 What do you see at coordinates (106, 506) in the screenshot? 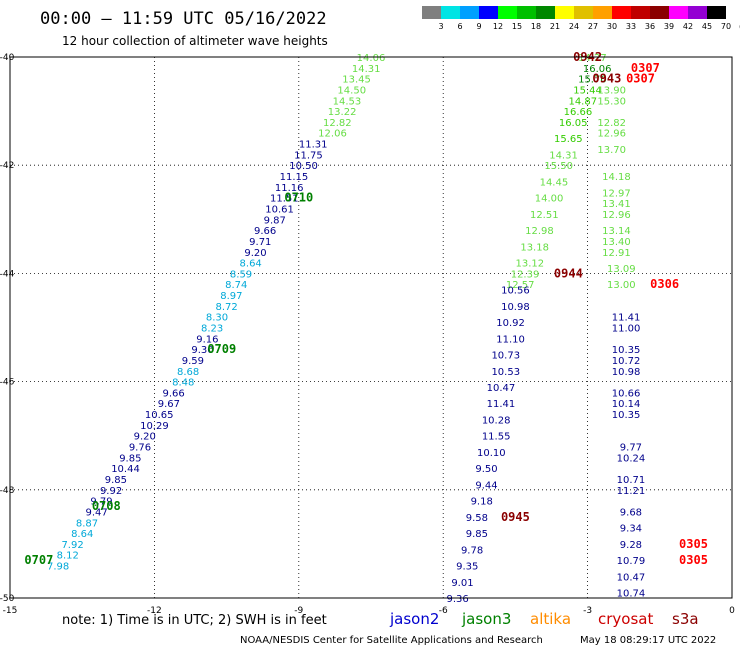
I see `pass-time-label: 0708` at bounding box center [106, 506].